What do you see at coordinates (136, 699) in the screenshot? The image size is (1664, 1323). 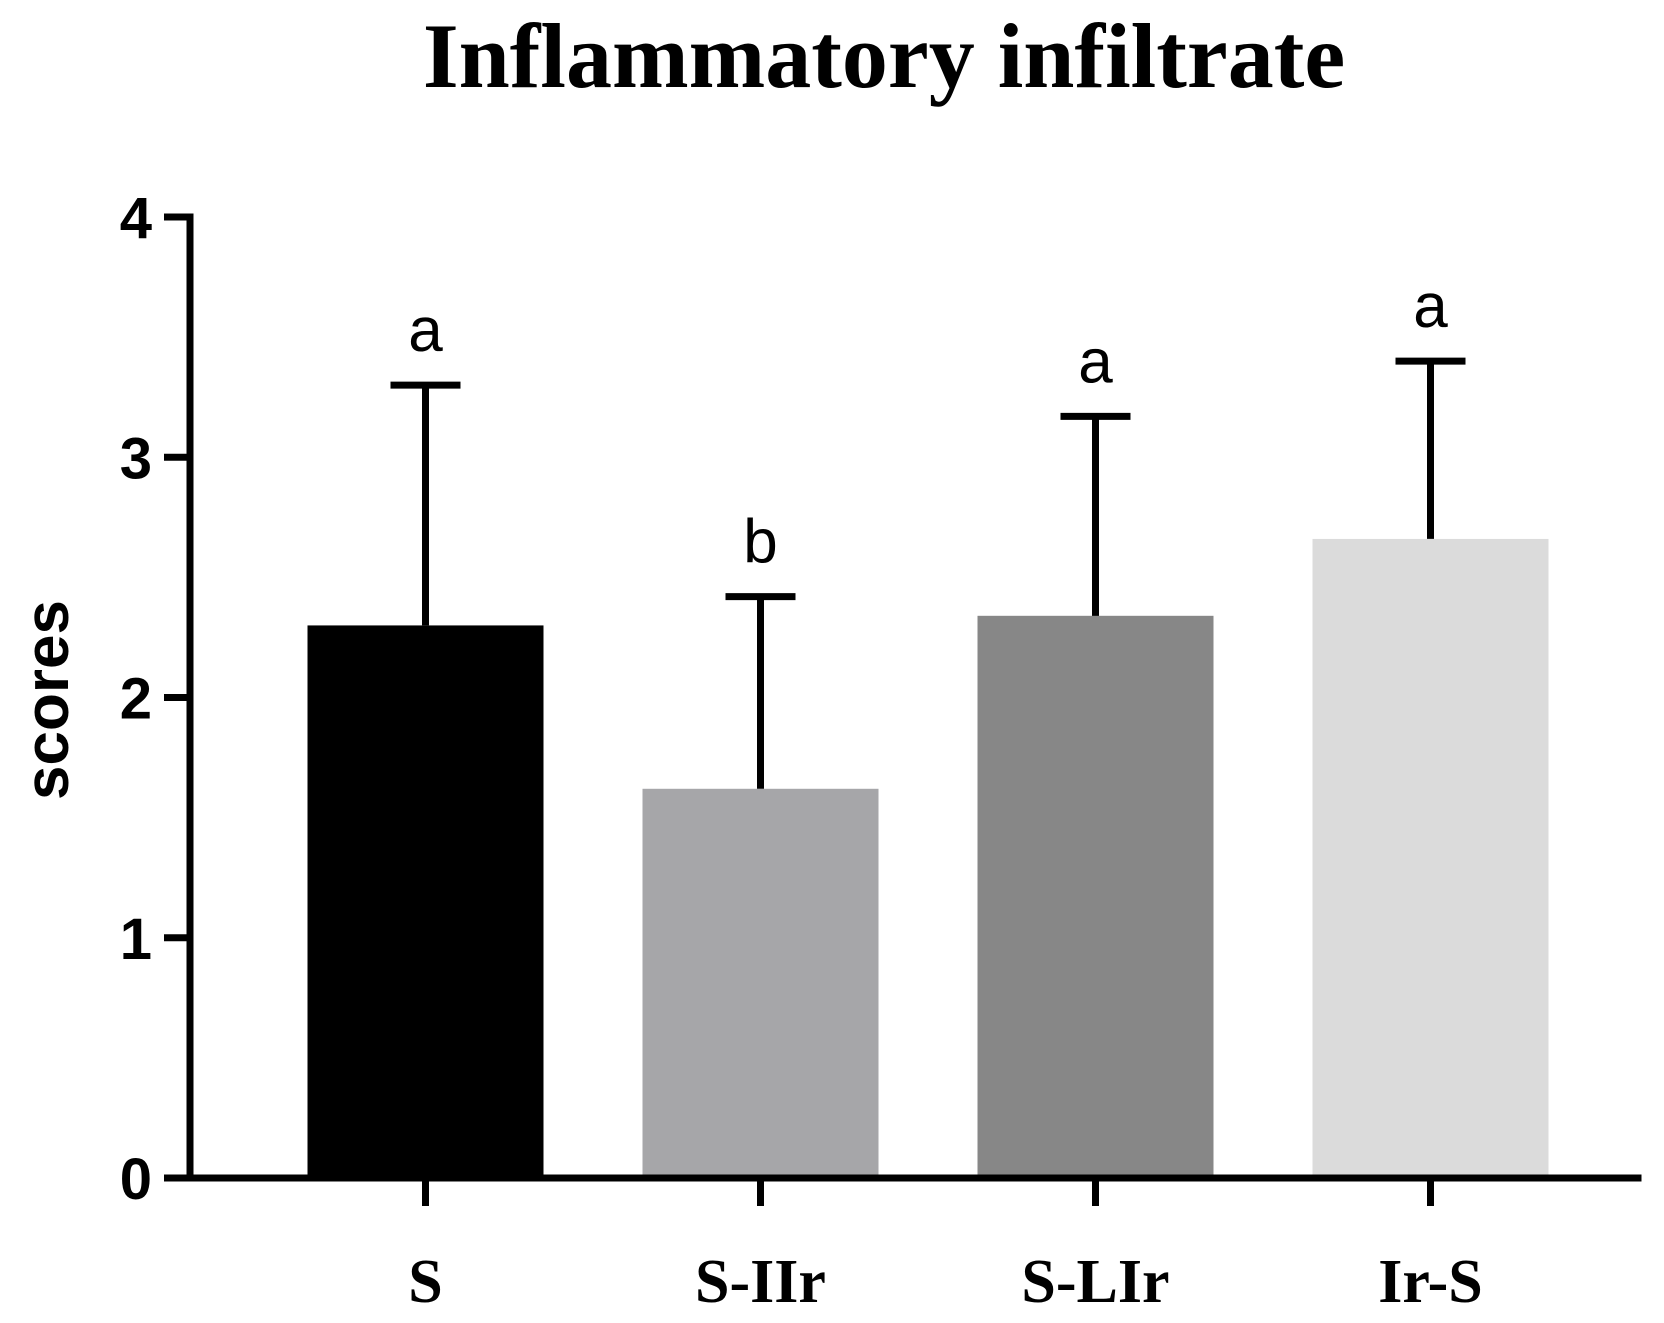 I see `y-tick-label: 2` at bounding box center [136, 699].